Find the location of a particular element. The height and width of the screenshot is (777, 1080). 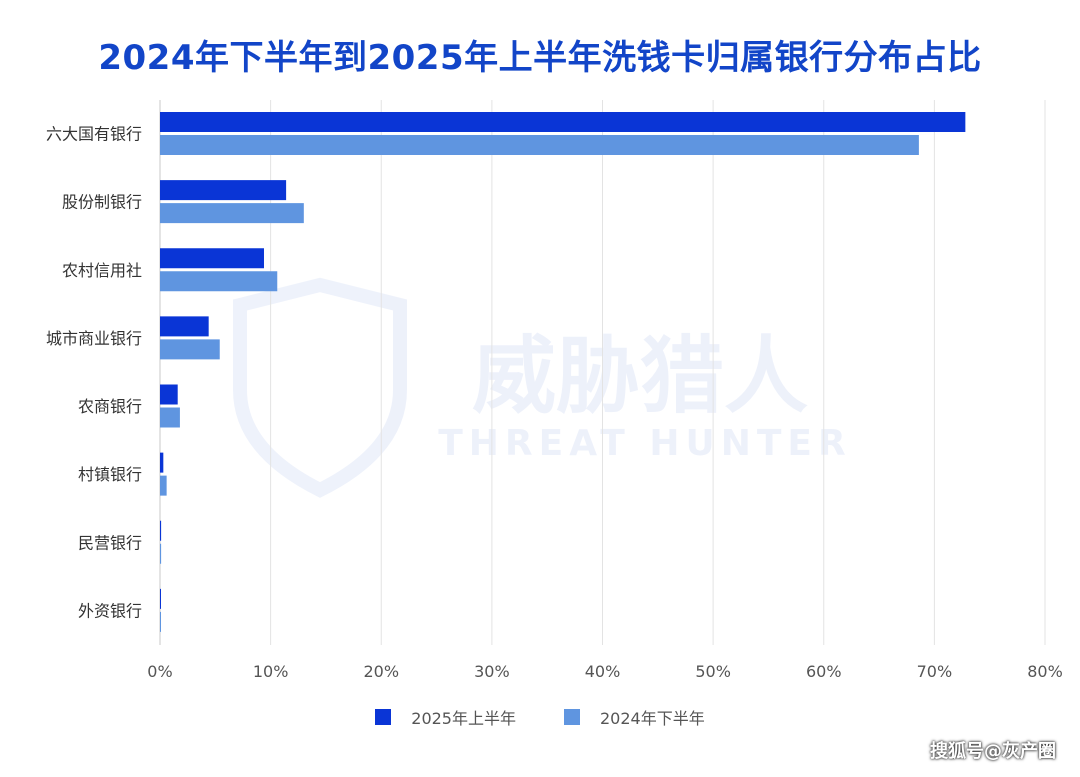

legend: 2025年上半年 2024年下半年 is located at coordinates (540, 717).